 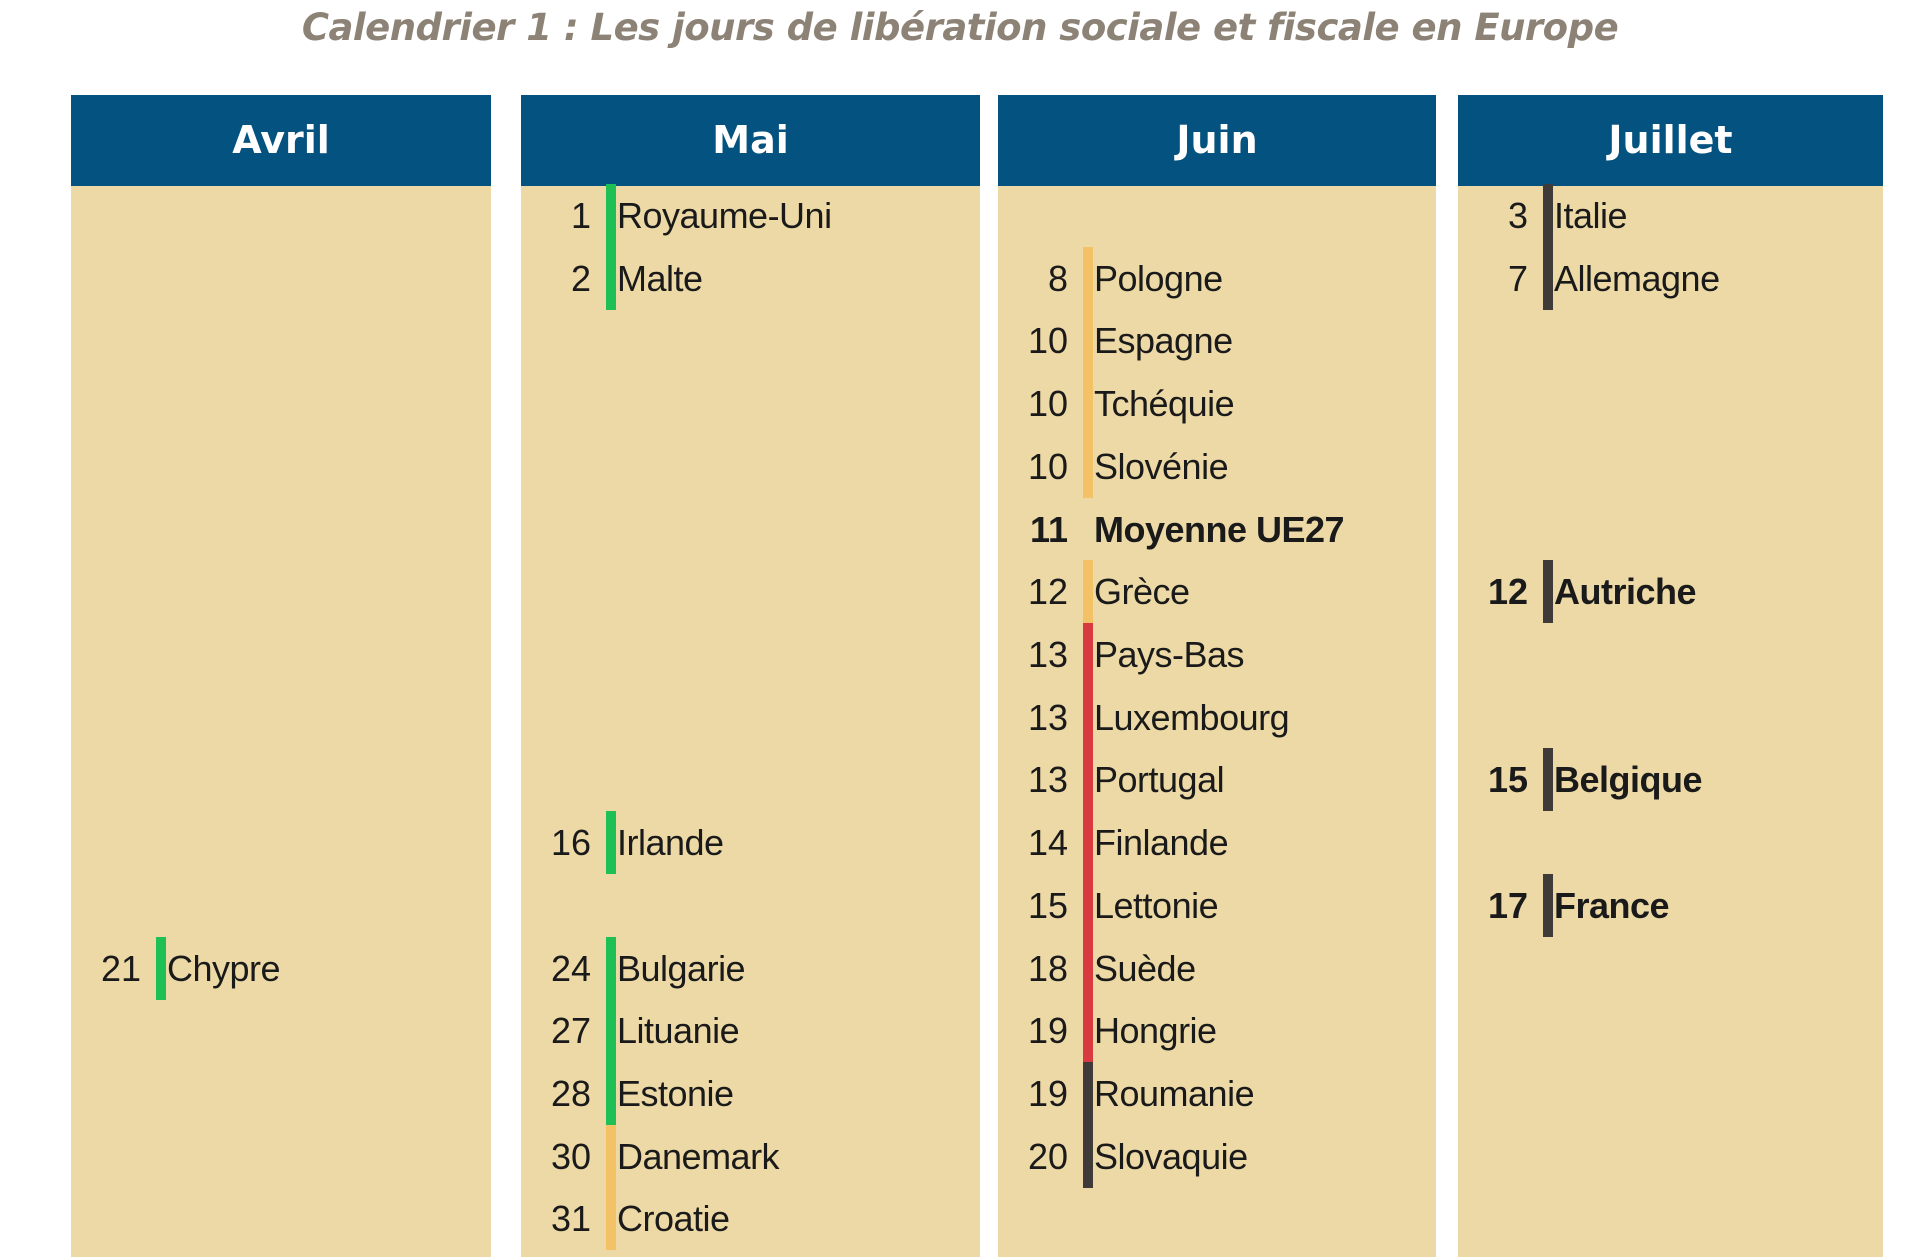 I want to click on calendar-entry: 15 Belgique, so click(x=1670, y=780).